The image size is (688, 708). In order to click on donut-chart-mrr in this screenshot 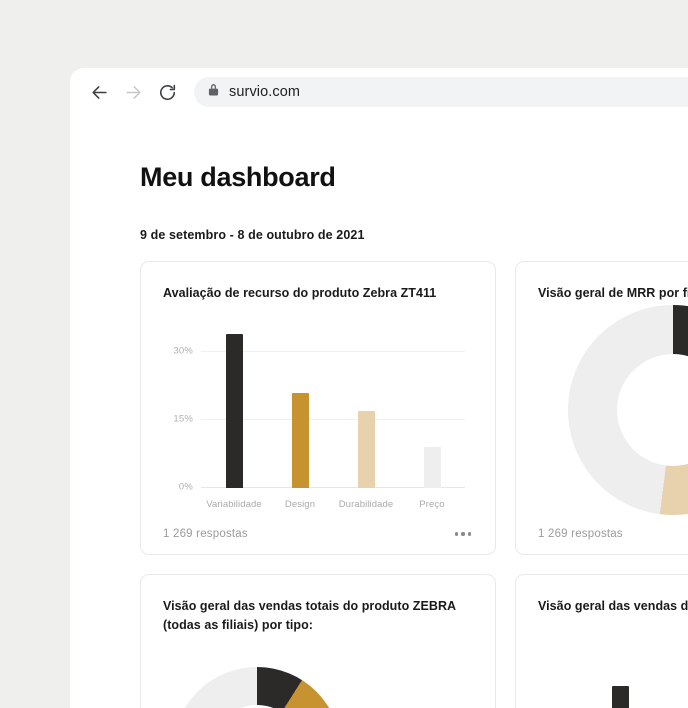, I will do `click(628, 410)`.